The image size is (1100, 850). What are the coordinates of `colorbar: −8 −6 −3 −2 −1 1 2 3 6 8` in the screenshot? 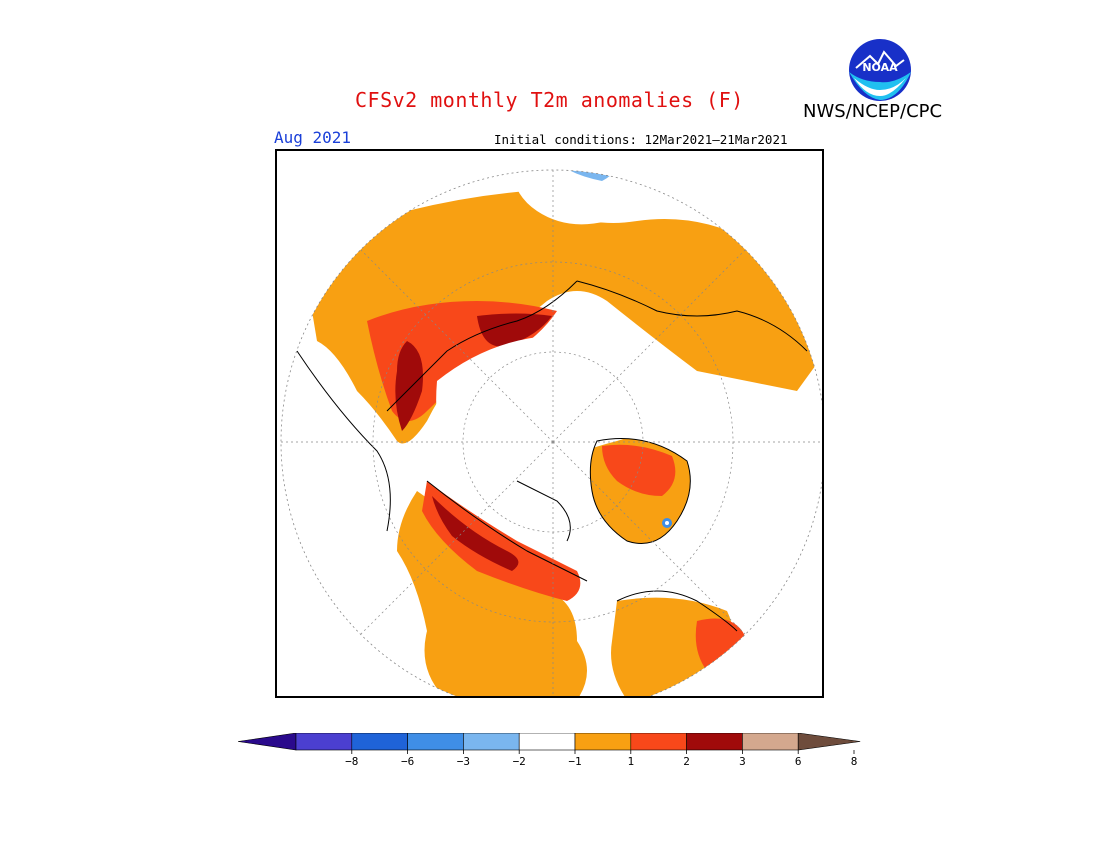 It's located at (549, 750).